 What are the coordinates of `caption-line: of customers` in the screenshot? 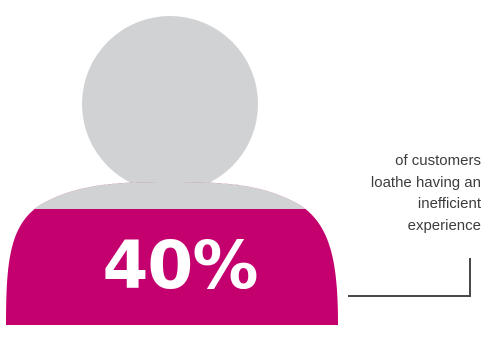 It's located at (438, 160).